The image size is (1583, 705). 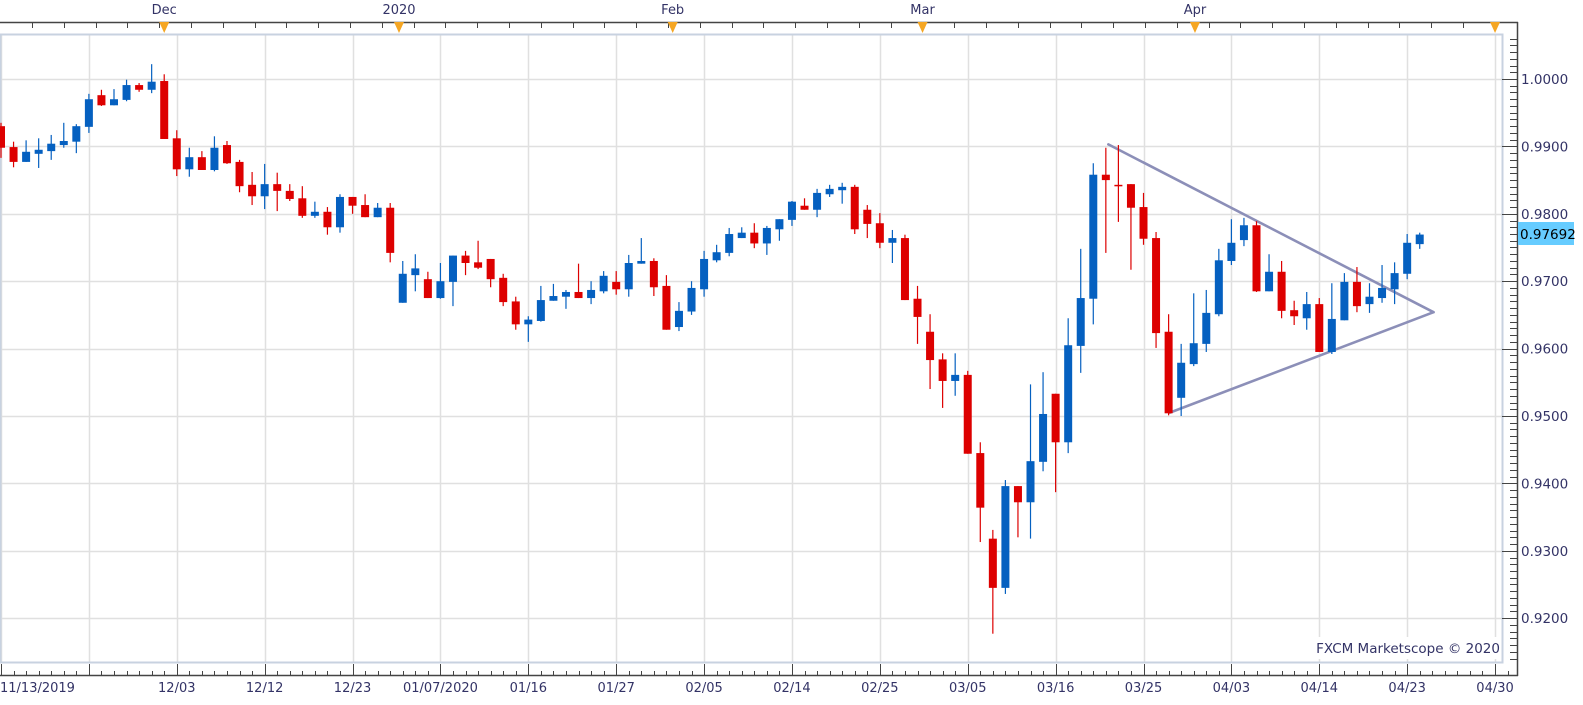 I want to click on month-axis: Dec 2020 Feb Mar Apr, so click(x=759, y=18).